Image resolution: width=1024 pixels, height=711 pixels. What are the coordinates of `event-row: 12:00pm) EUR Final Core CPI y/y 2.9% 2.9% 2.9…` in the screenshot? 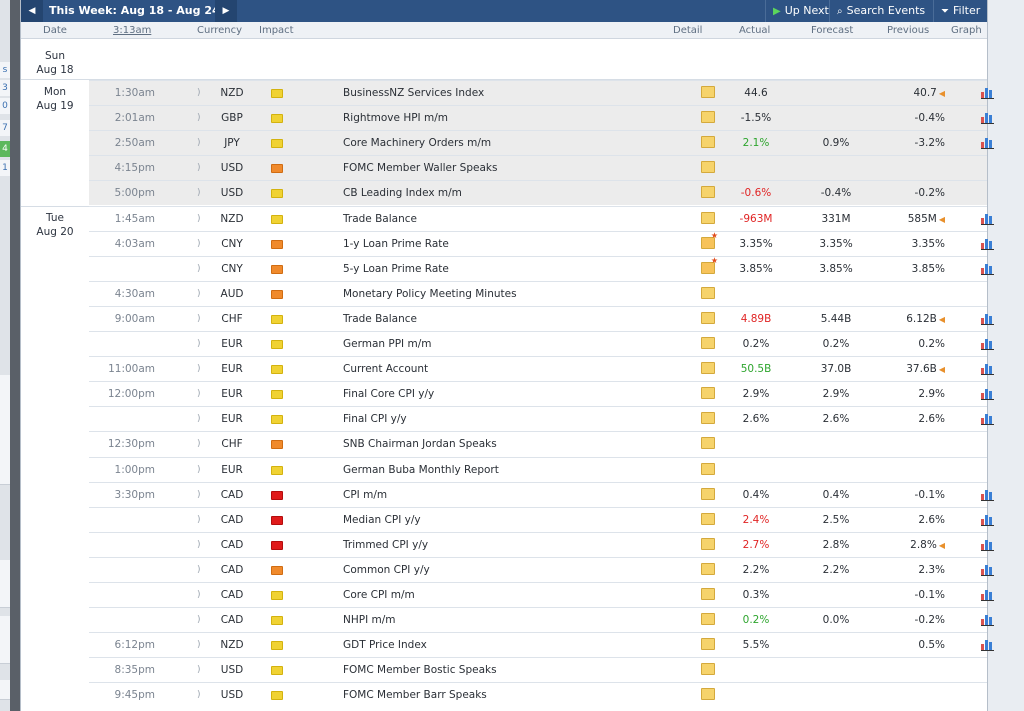 It's located at (541, 393).